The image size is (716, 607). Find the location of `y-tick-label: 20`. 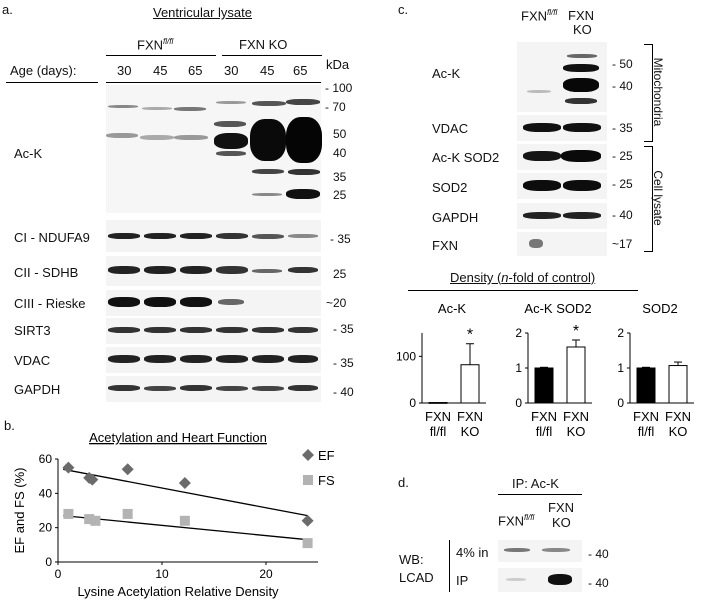

y-tick-label: 20 is located at coordinates (46, 528).